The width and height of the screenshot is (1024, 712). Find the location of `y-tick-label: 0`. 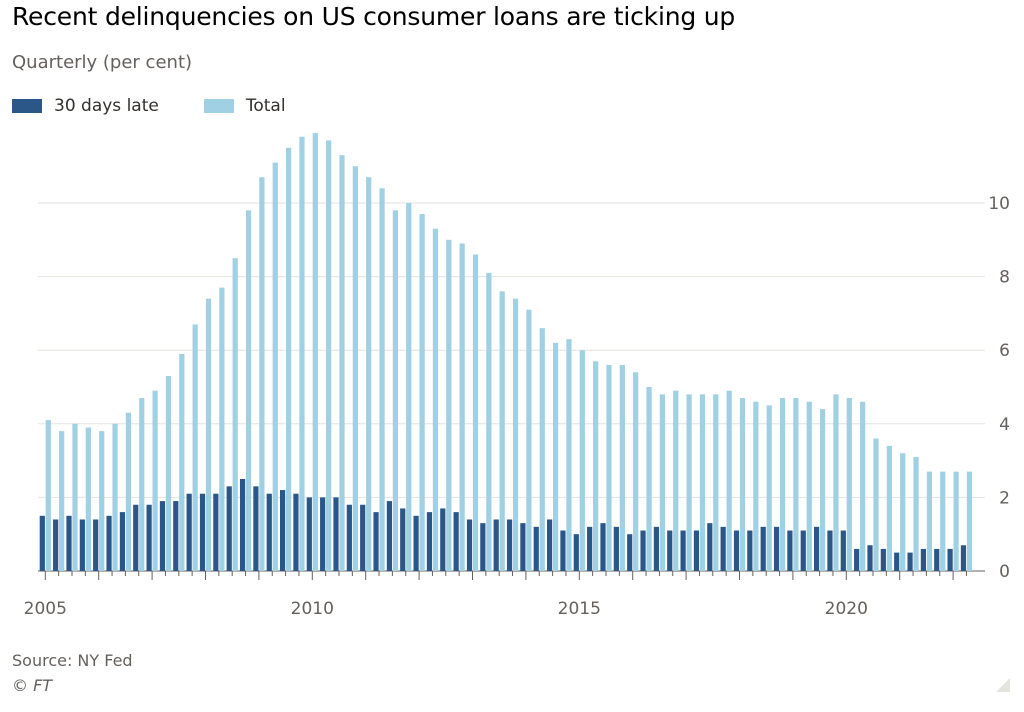

y-tick-label: 0 is located at coordinates (1004, 572).